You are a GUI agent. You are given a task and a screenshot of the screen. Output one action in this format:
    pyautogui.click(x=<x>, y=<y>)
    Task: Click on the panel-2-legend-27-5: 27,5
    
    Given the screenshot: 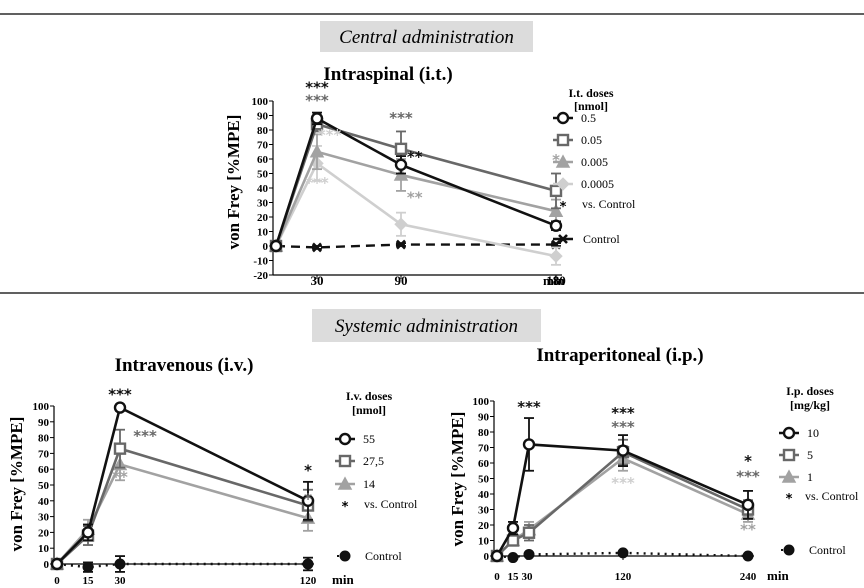 What is the action you would take?
    pyautogui.click(x=359, y=461)
    